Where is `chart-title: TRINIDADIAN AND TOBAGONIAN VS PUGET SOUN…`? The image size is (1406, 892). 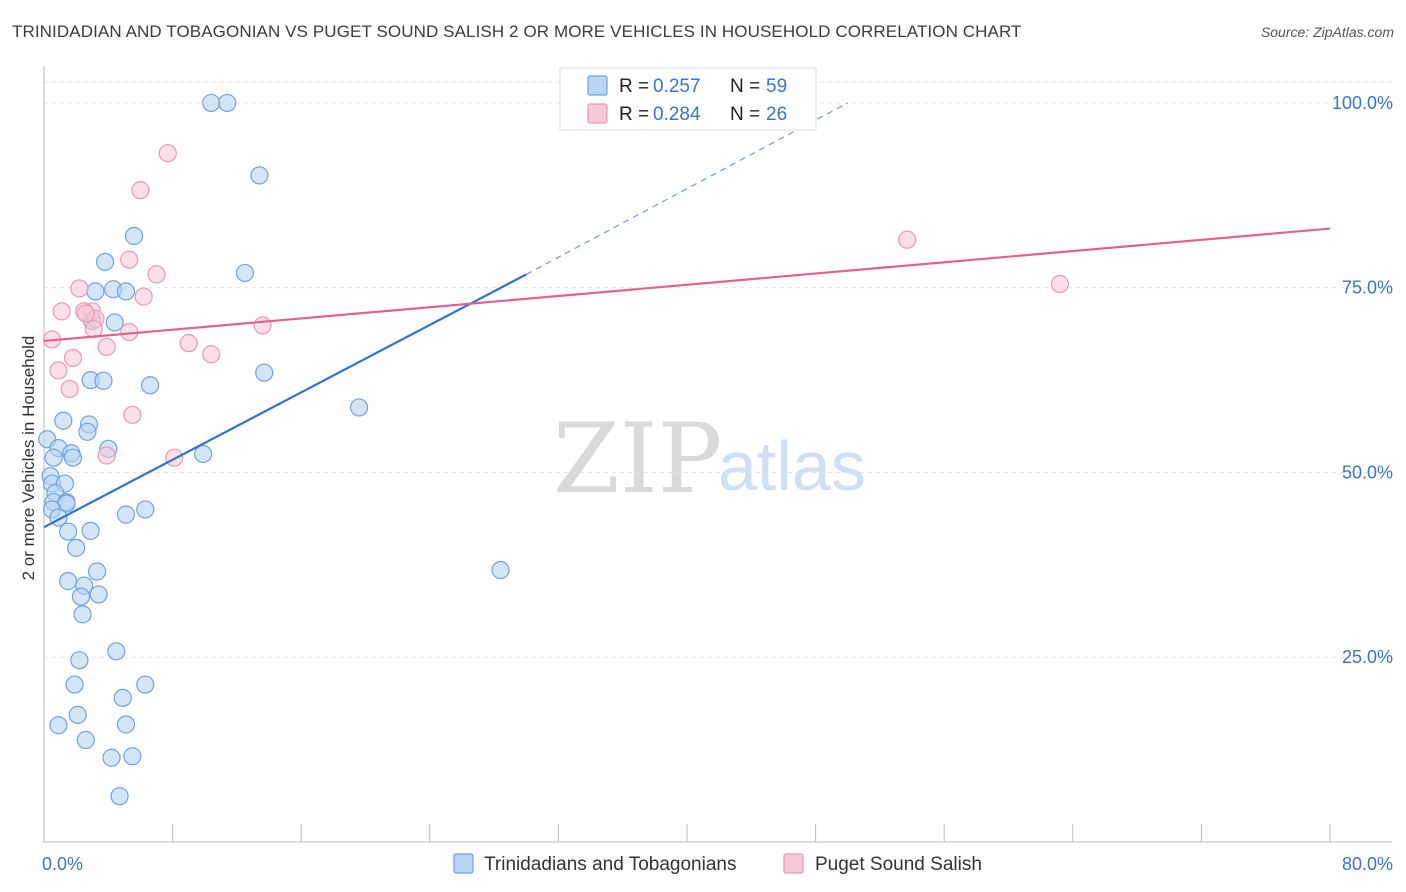
chart-title: TRINIDADIAN AND TOBAGONIAN VS PUGET SOUN… is located at coordinates (517, 31).